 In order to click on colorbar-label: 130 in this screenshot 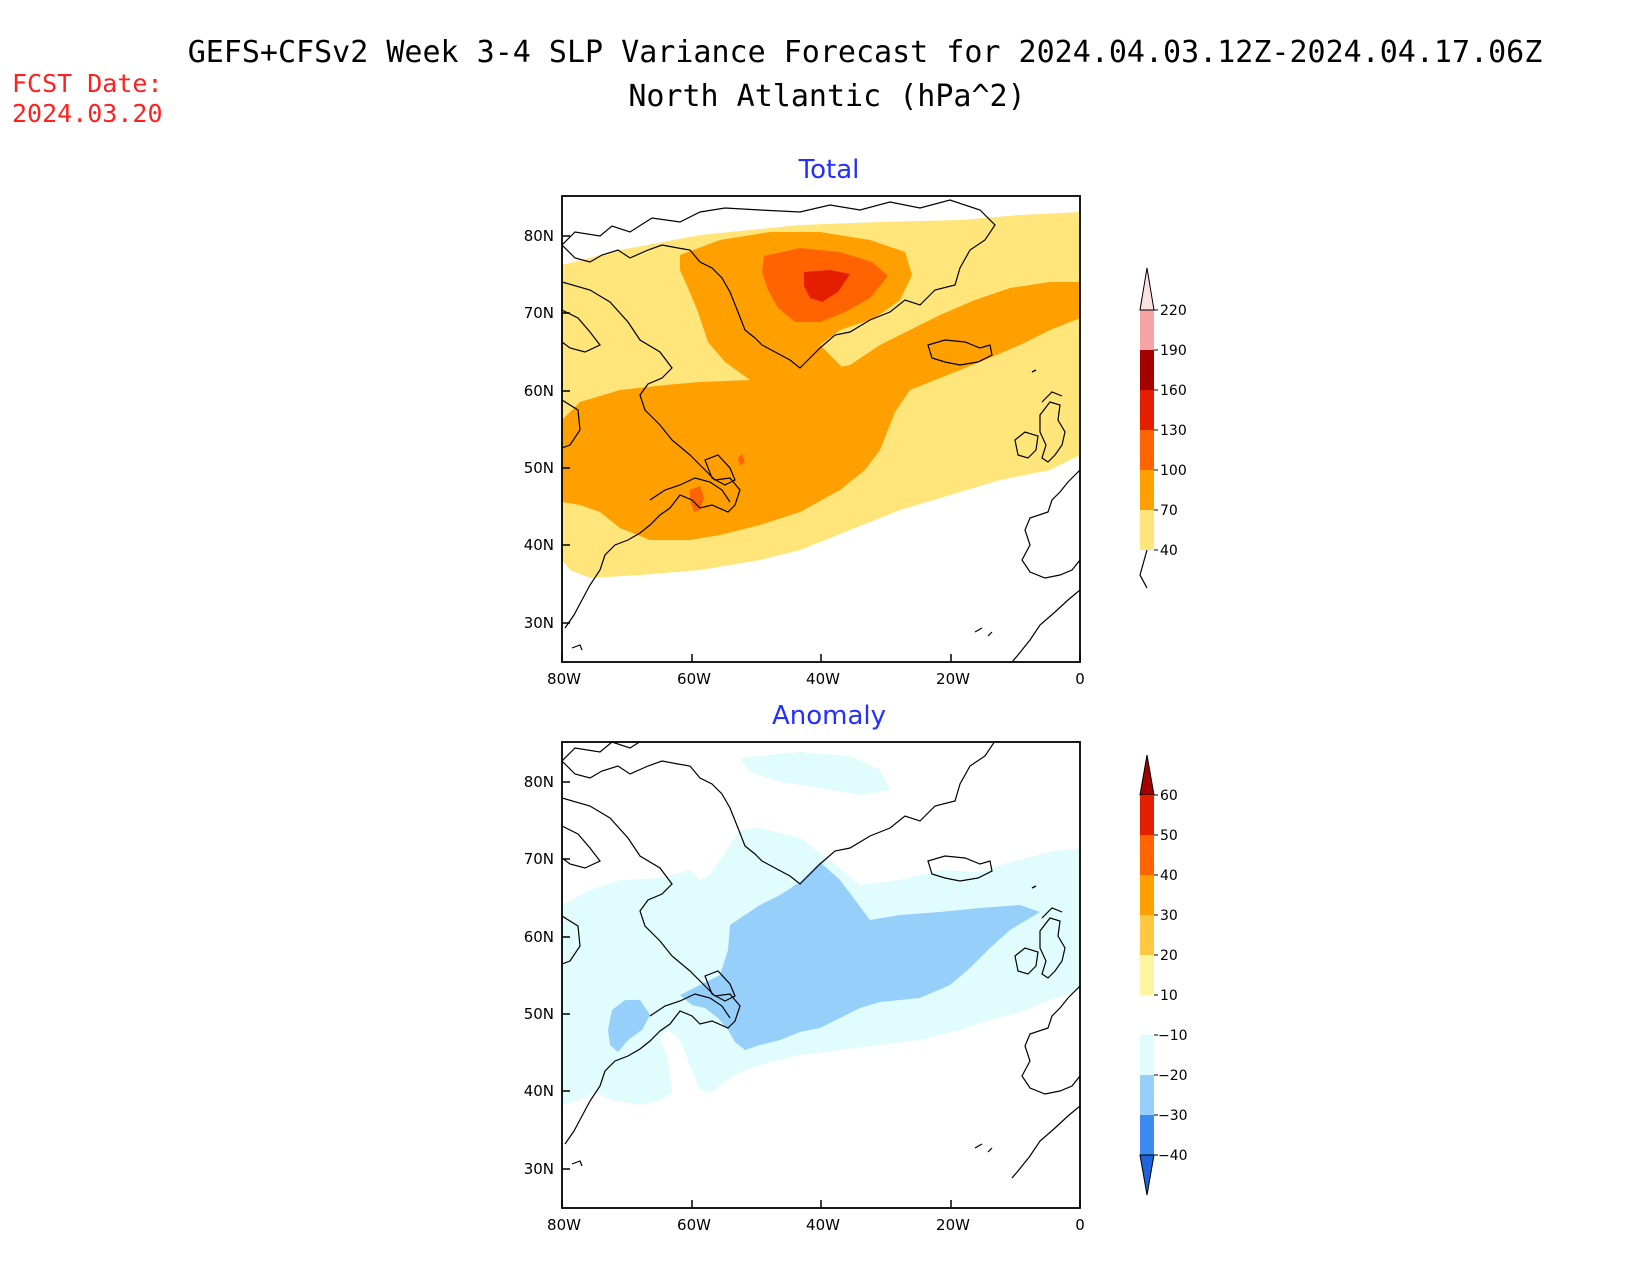, I will do `click(1173, 431)`.